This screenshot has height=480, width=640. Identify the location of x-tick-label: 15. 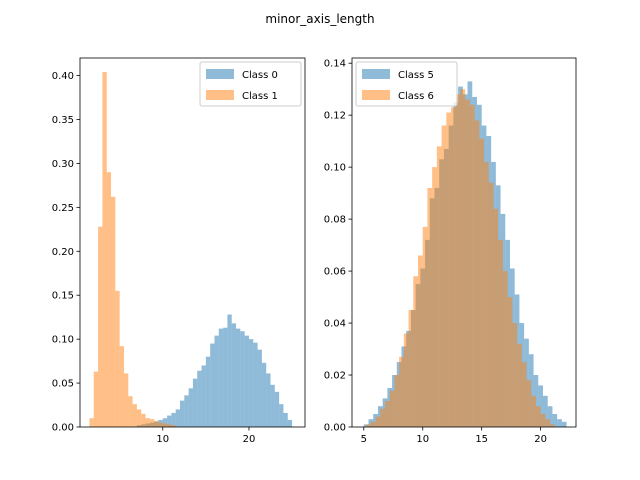
(481, 439).